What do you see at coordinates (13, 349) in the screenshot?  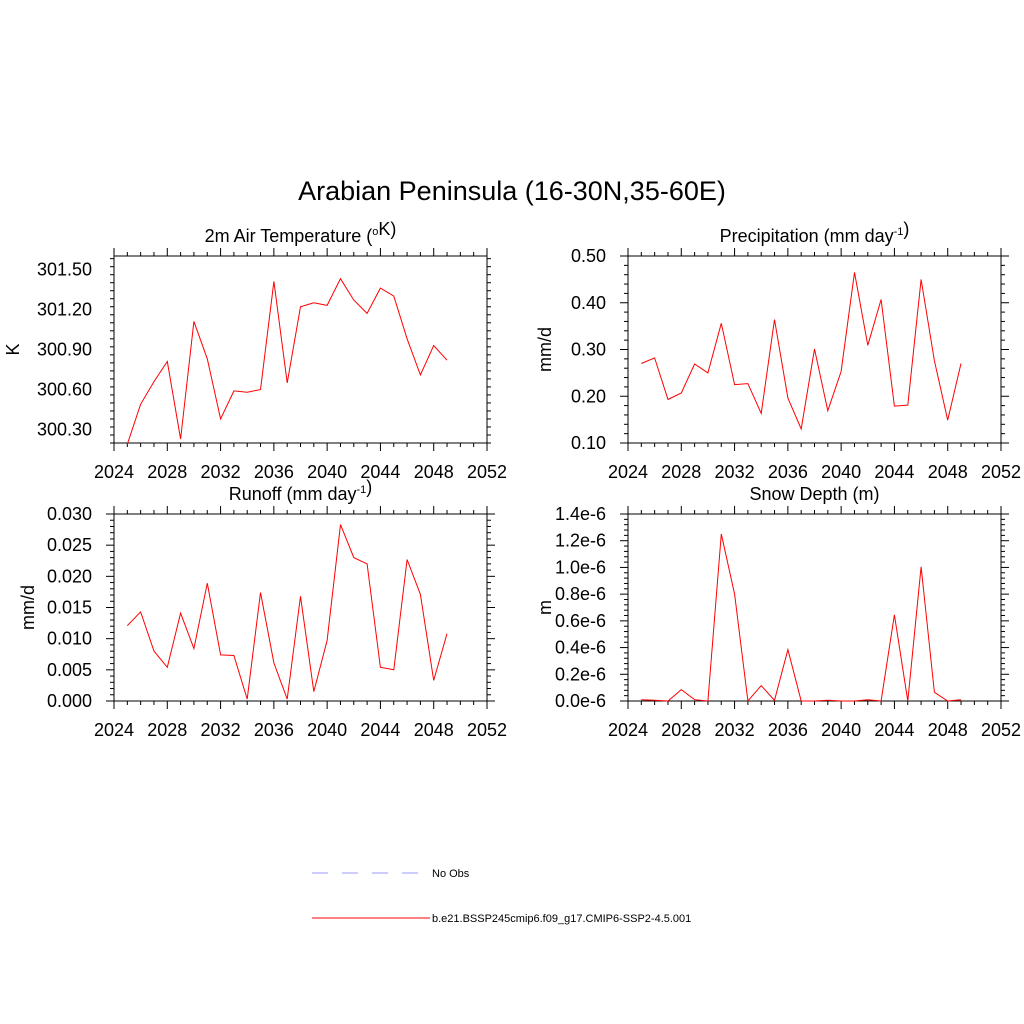 I see `y-axis-label: K` at bounding box center [13, 349].